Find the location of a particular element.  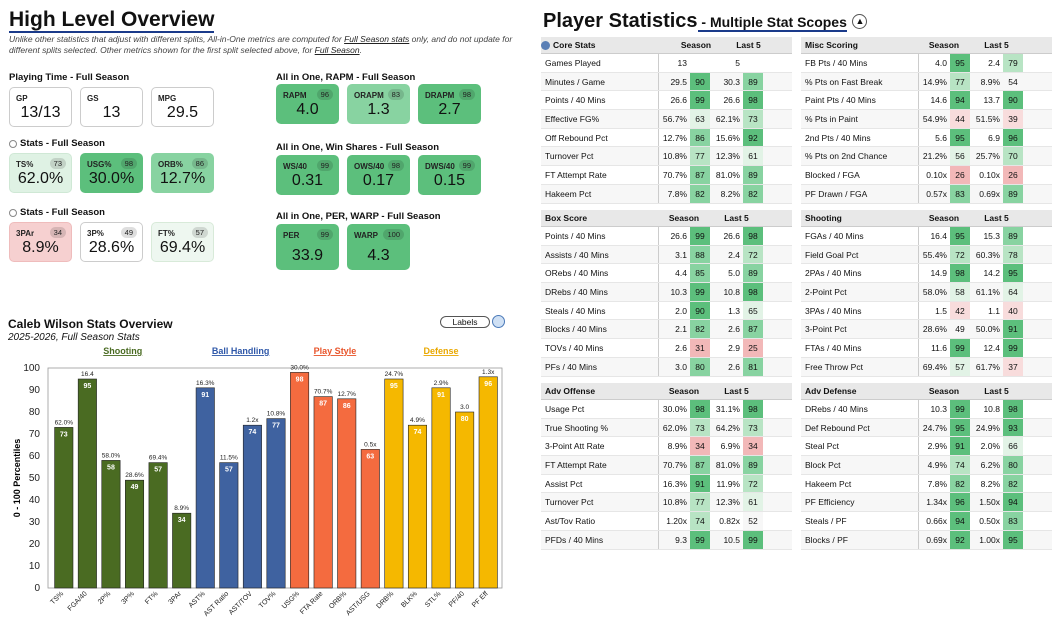

labels-toggle is located at coordinates (498, 321).